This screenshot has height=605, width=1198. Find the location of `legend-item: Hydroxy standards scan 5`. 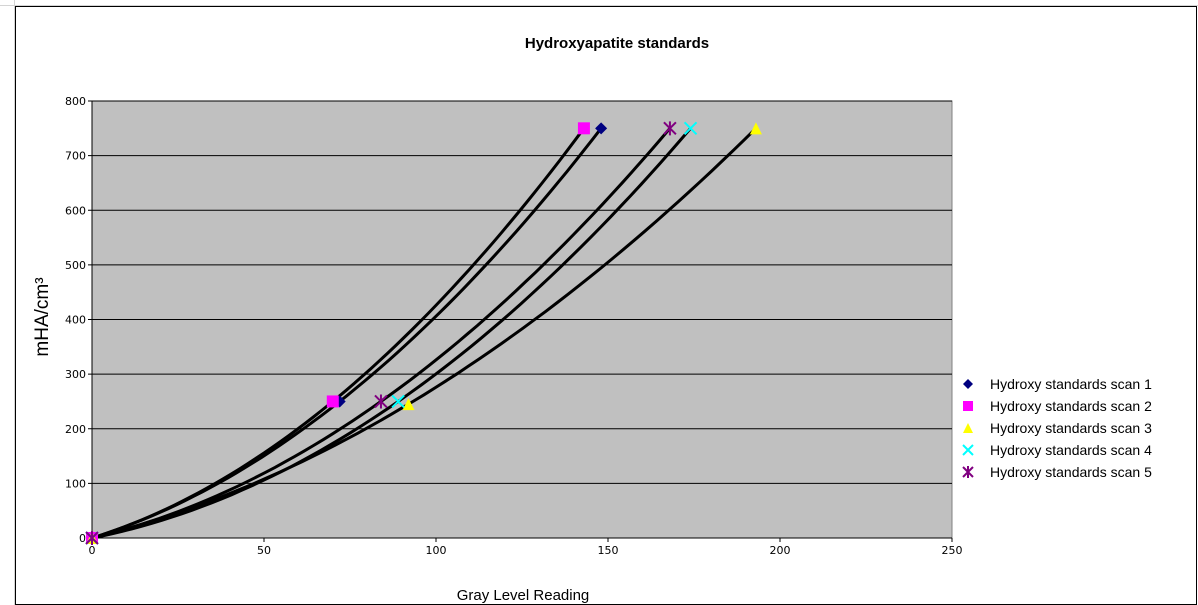

legend-item: Hydroxy standards scan 5 is located at coordinates (1057, 472).